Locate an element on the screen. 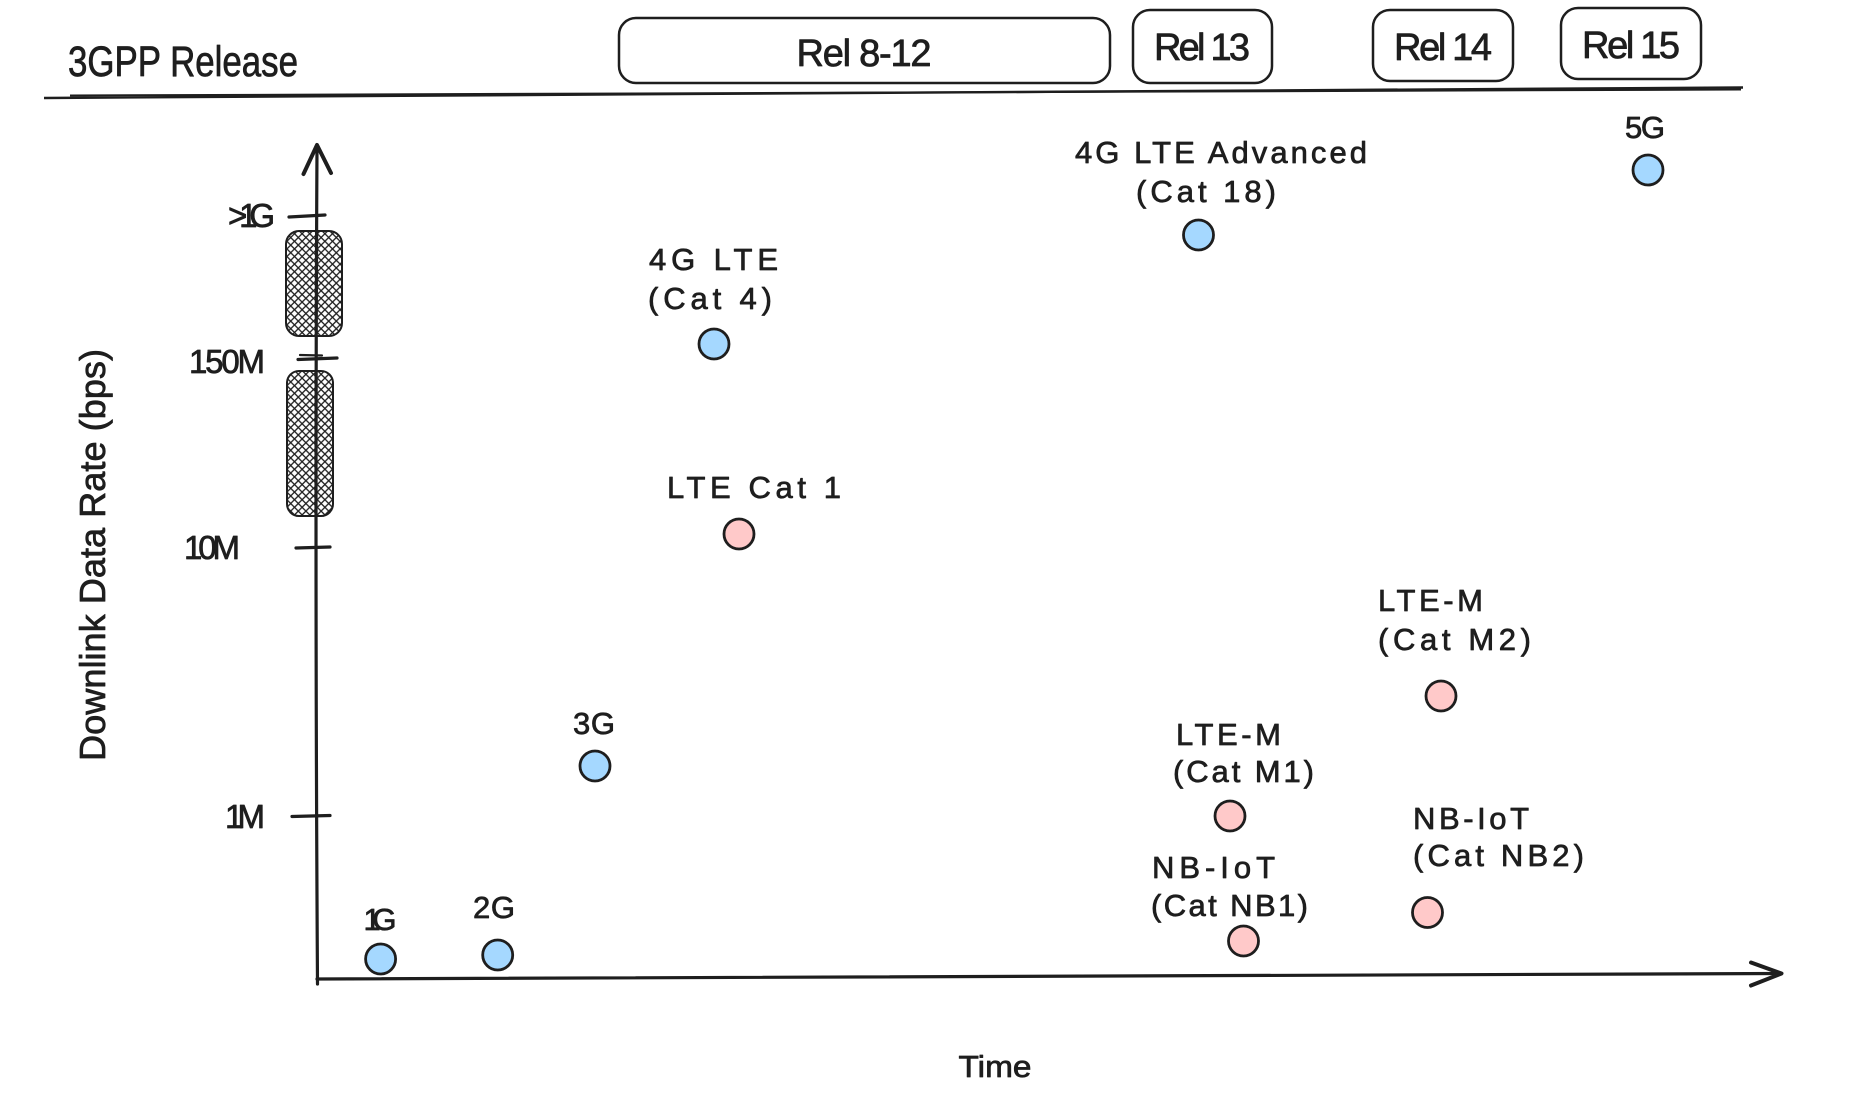  svg-text: >1G is located at coordinates (251, 215).